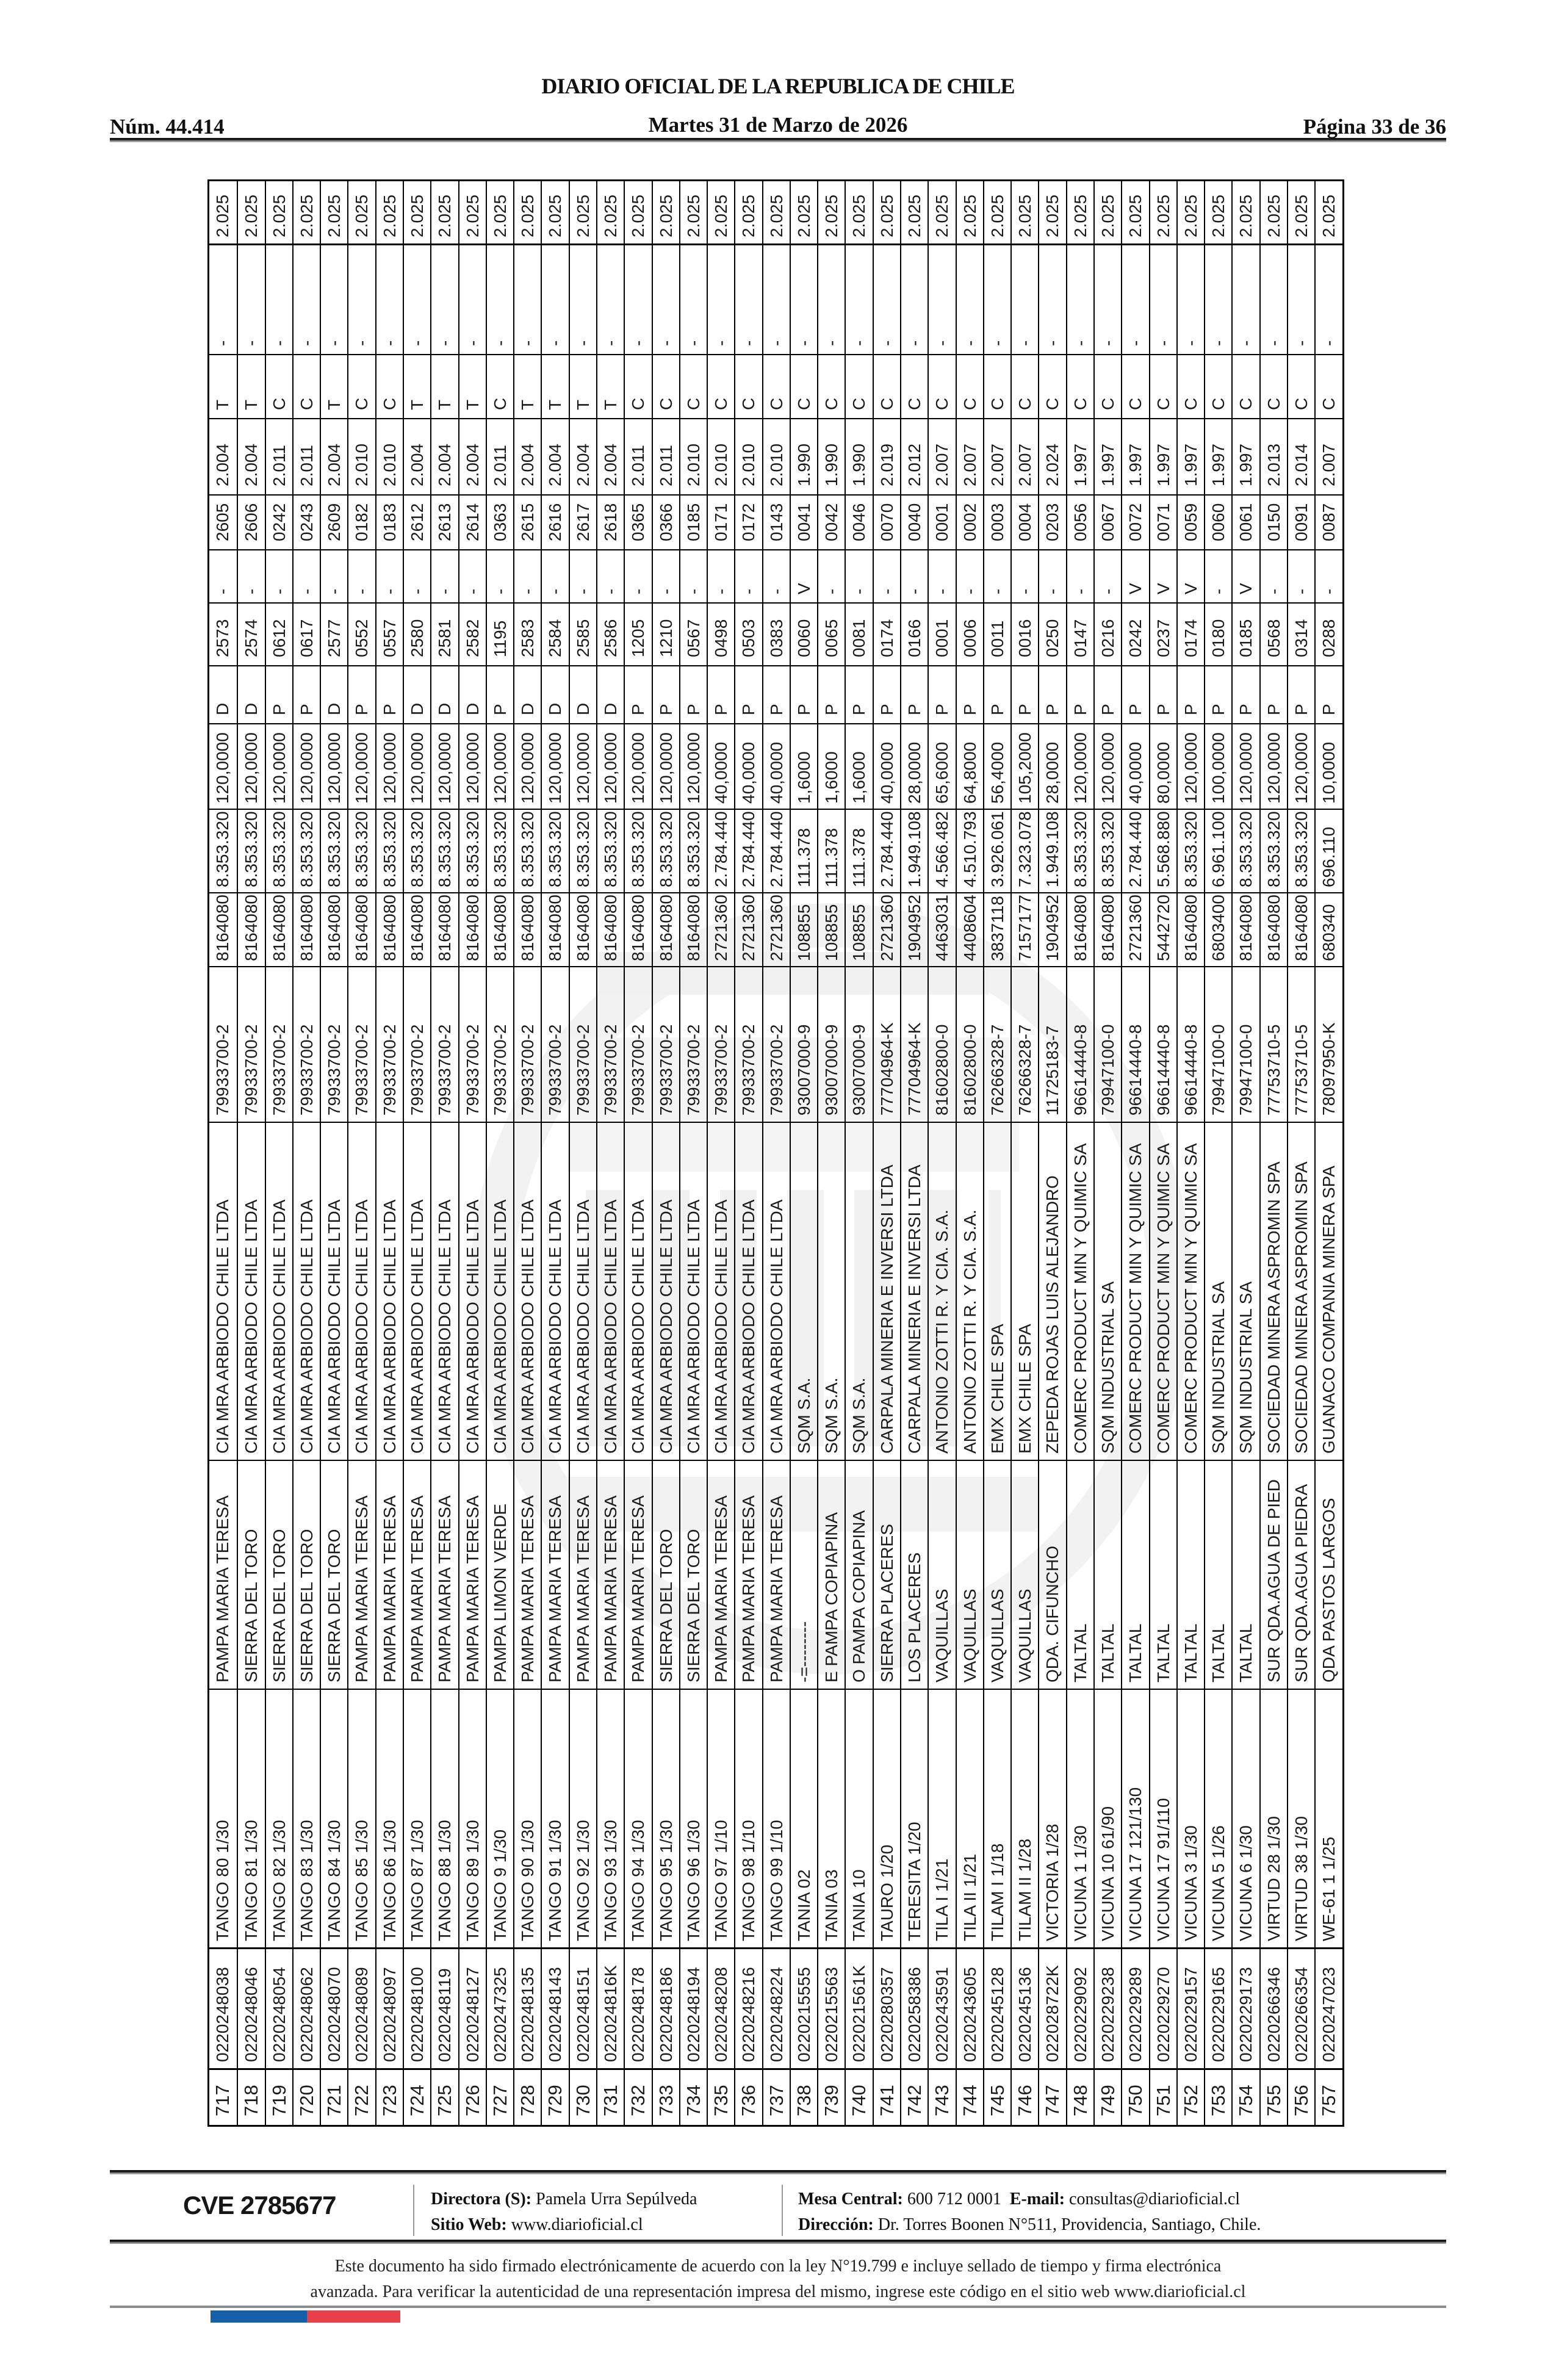 This screenshot has width=1556, height=2380. What do you see at coordinates (776, 457) in the screenshot?
I see `cell-year_a: 2.010` at bounding box center [776, 457].